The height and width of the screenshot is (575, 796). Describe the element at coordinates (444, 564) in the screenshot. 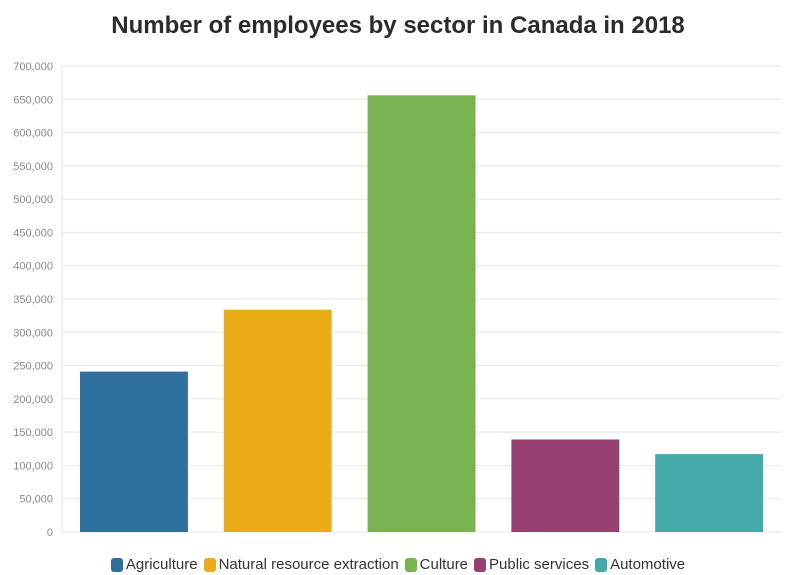

I see `legend-label: Culture` at that location.